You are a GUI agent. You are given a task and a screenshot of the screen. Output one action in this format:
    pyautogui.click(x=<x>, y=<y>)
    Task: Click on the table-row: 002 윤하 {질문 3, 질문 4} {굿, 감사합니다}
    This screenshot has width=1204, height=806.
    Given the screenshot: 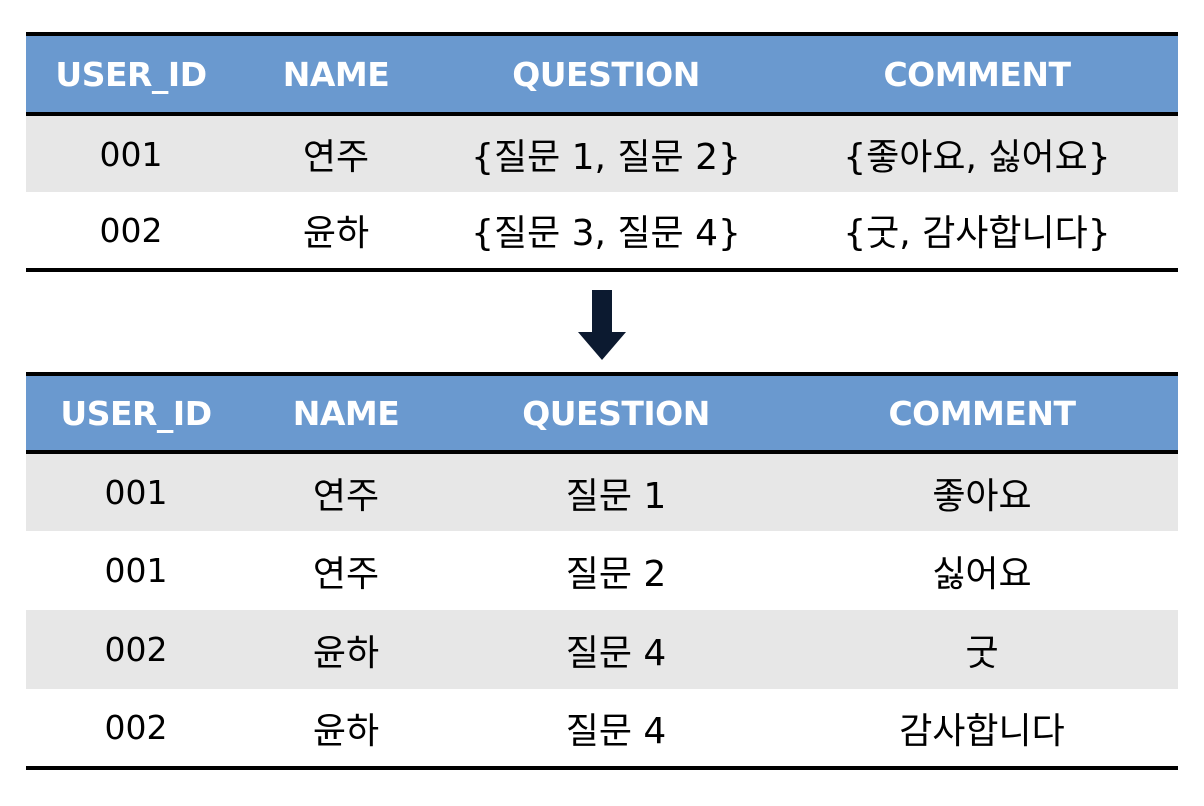 What is the action you would take?
    pyautogui.click(x=602, y=231)
    